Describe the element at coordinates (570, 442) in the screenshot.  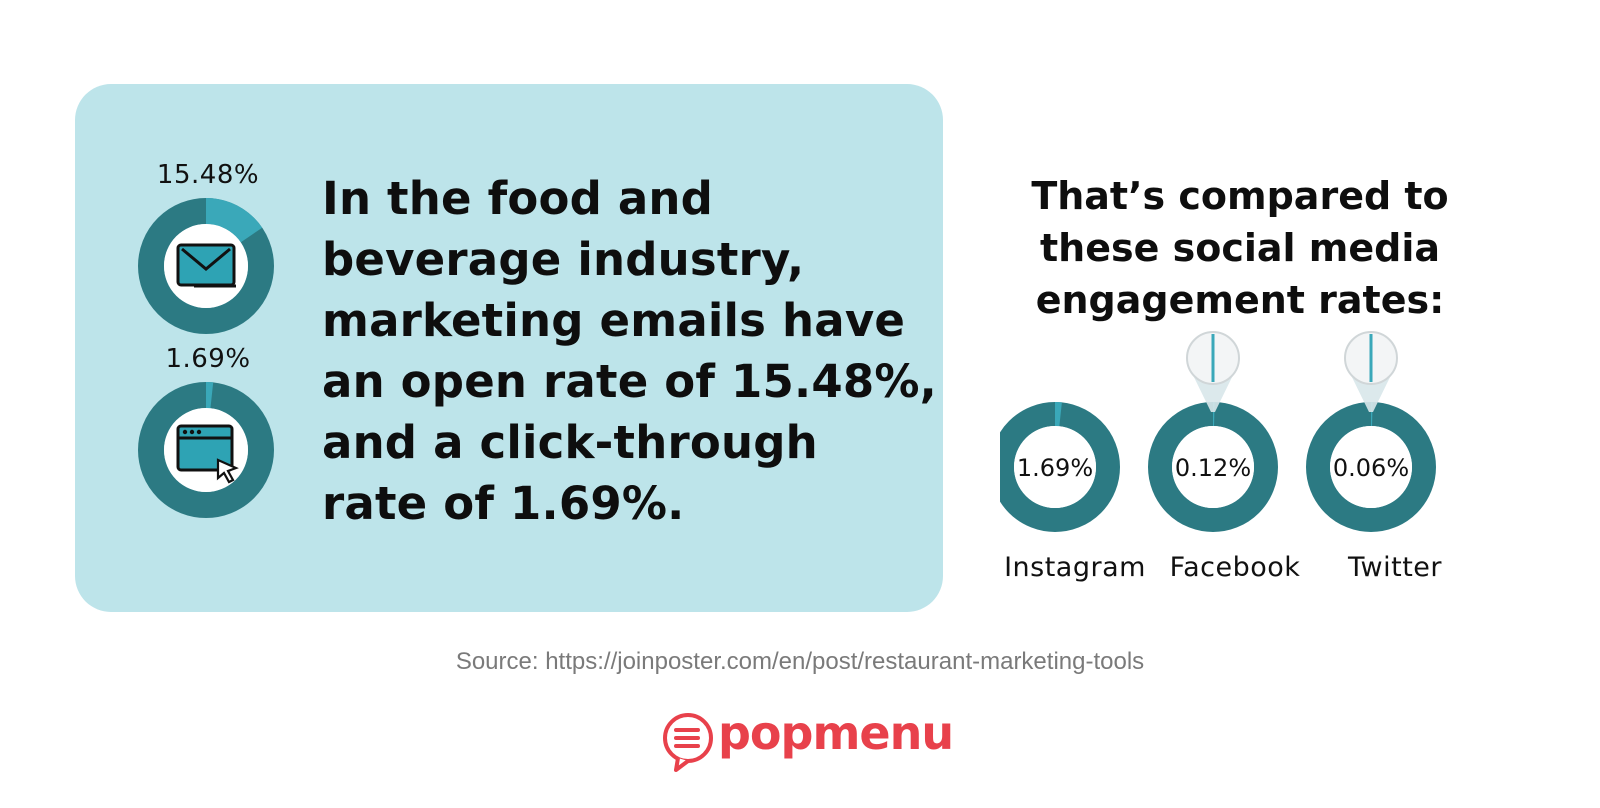
I see `headline-line: and a click-through` at that location.